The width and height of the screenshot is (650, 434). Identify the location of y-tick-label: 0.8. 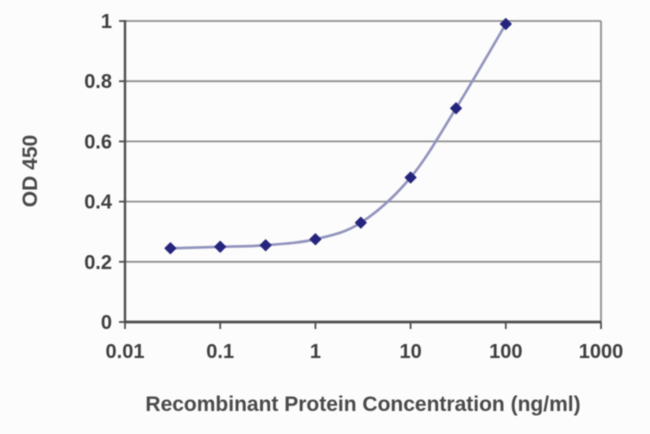
(98, 82).